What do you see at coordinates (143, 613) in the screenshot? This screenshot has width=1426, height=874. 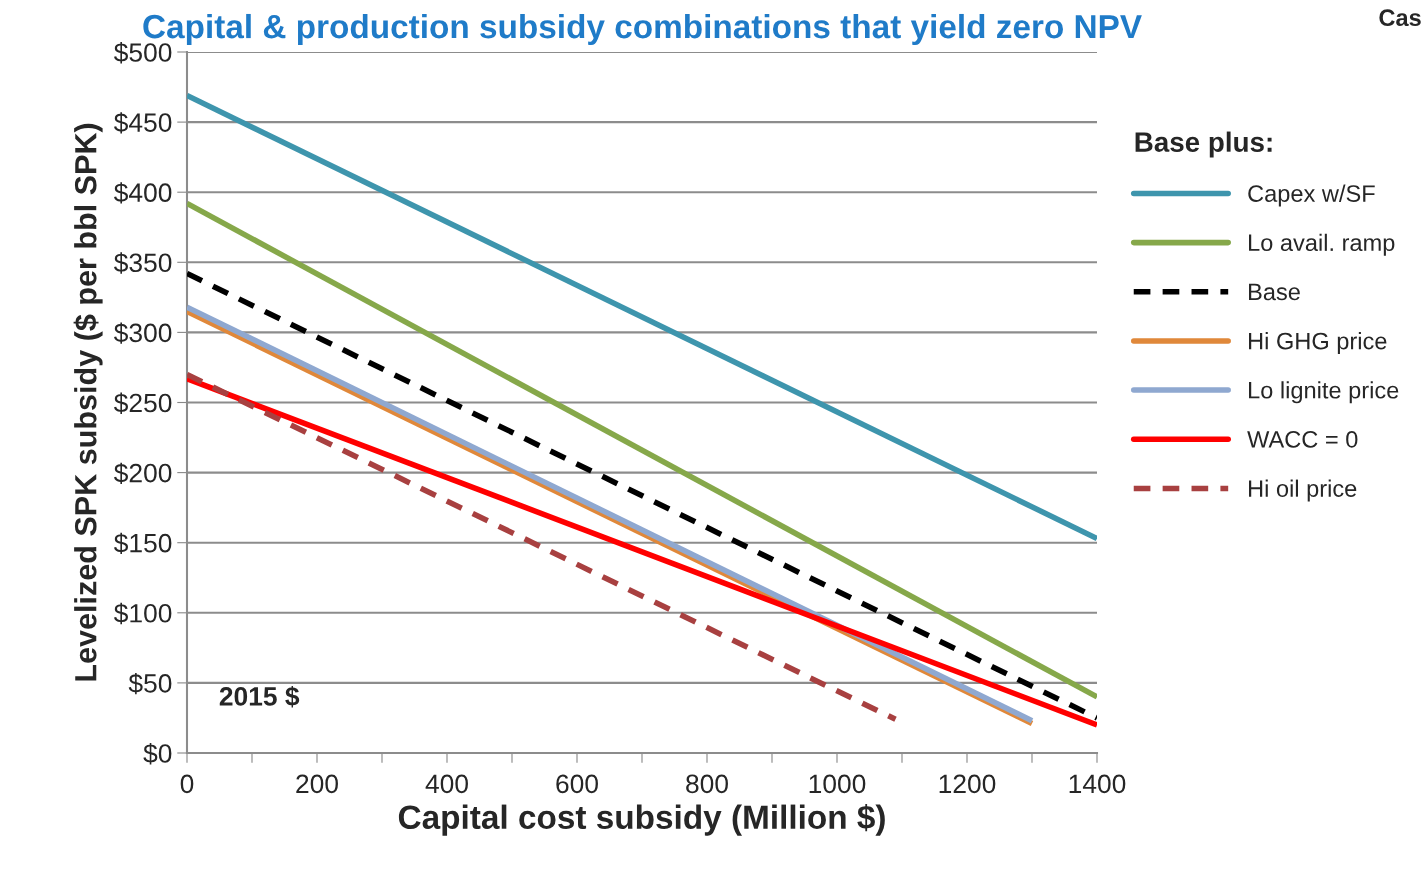 I see `y-tick-label: $100` at bounding box center [143, 613].